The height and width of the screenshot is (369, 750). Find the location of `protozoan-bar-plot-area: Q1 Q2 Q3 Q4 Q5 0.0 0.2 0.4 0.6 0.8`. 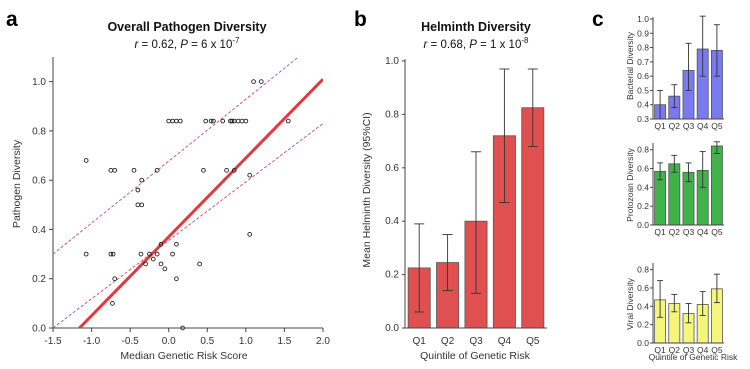

protozoan-bar-plot-area: Q1 Q2 Q3 Q4 Q5 0.0 0.2 0.4 0.6 0.8 is located at coordinates (680, 189).